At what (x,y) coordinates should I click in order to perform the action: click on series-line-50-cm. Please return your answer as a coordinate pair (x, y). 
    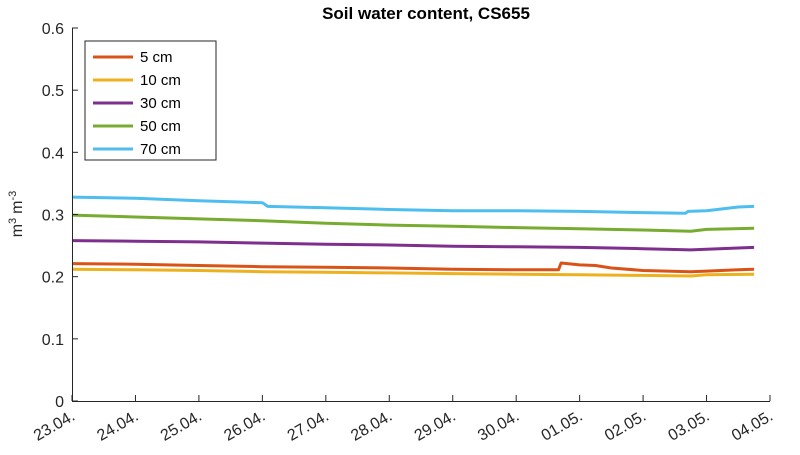
    Looking at the image, I should click on (413, 223).